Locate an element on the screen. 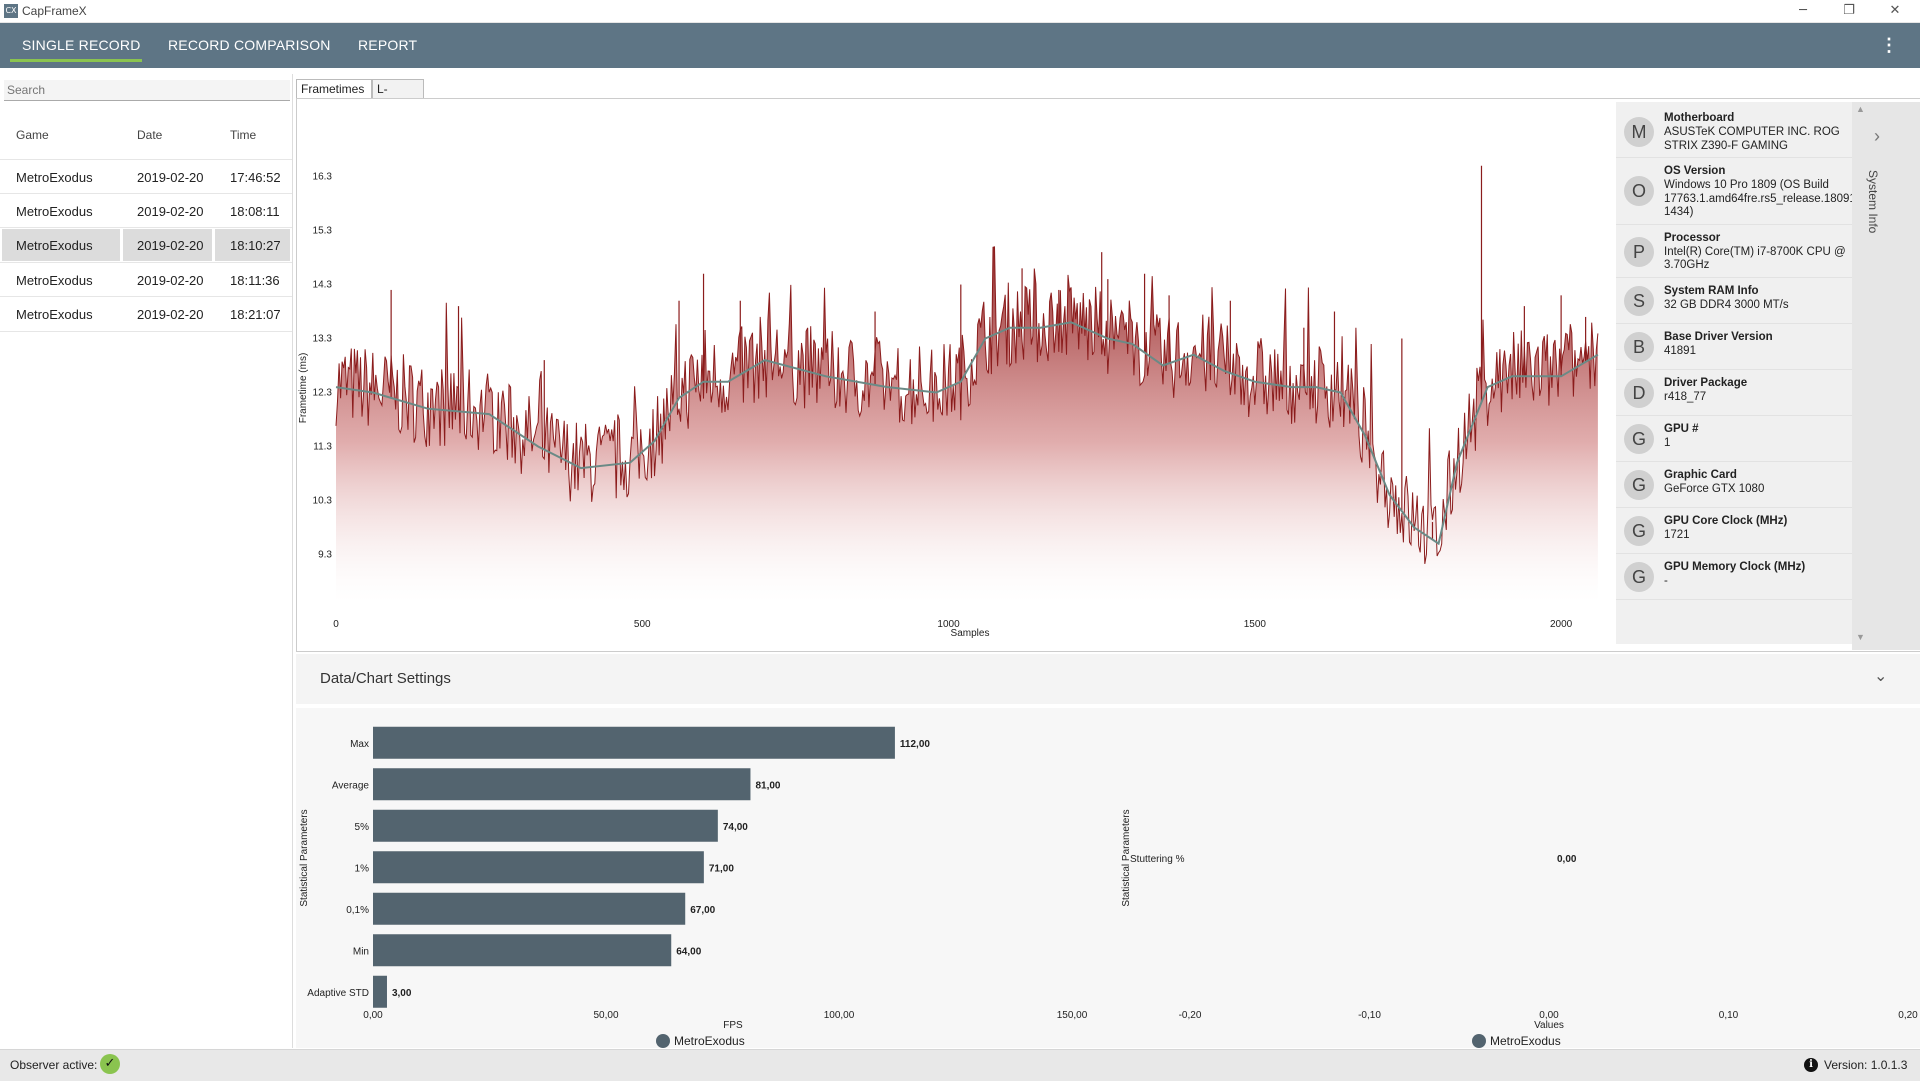 The height and width of the screenshot is (1081, 1920). system-info-label: System RAM Info is located at coordinates (1711, 290).